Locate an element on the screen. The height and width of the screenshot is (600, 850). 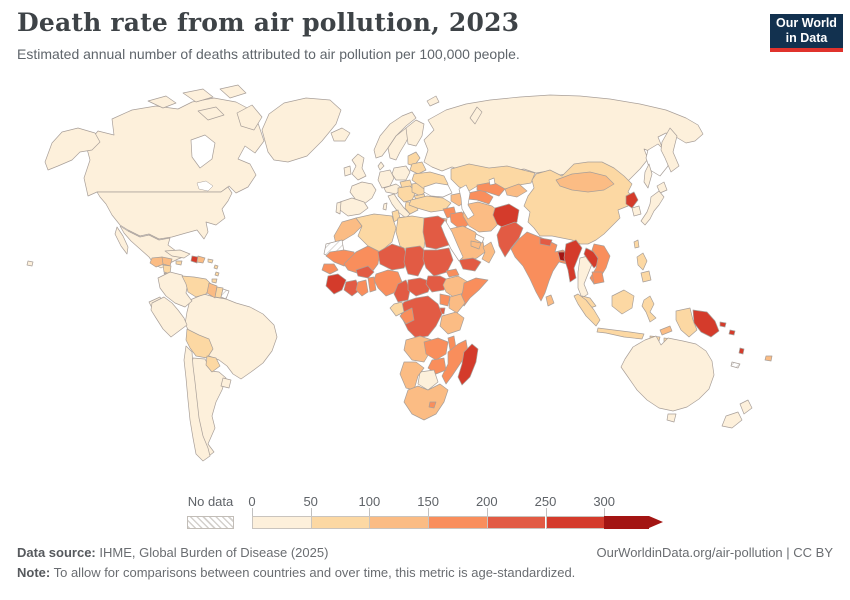
country-mongolia is located at coordinates (585, 182).